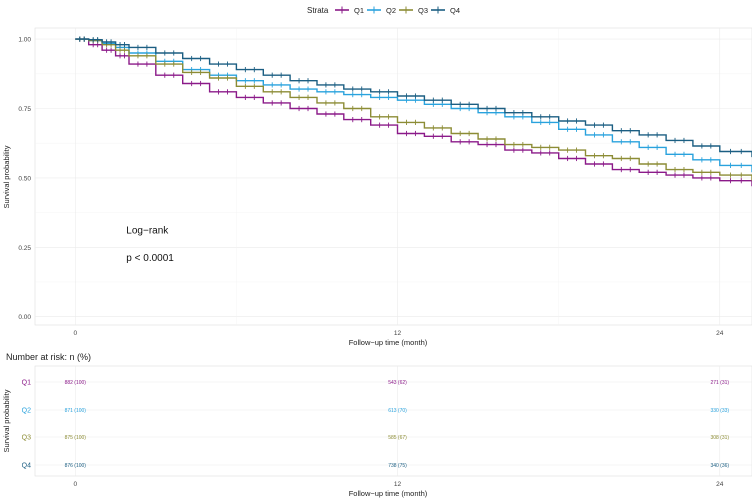 This screenshot has height=499, width=752. What do you see at coordinates (719, 383) in the screenshot?
I see `risk-cell: 271 (31)` at bounding box center [719, 383].